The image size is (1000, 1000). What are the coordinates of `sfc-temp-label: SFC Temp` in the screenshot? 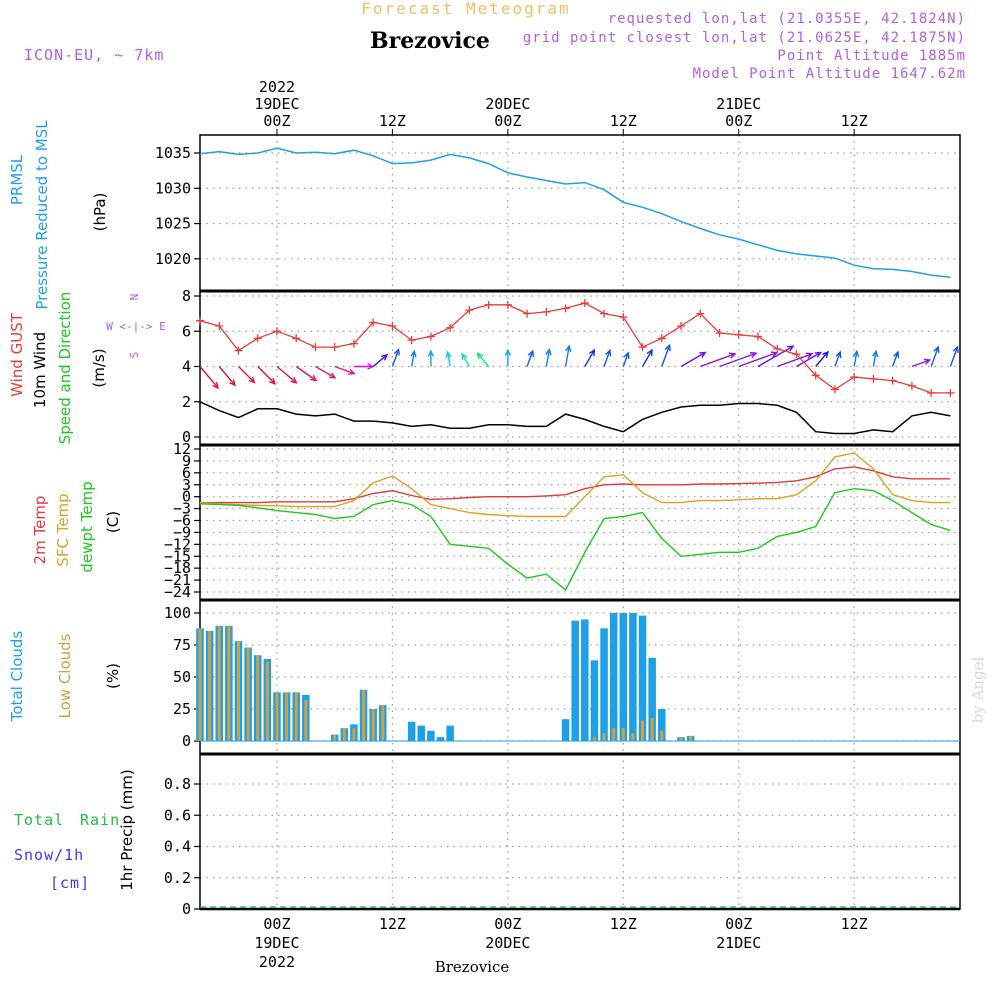 It's located at (63, 529).